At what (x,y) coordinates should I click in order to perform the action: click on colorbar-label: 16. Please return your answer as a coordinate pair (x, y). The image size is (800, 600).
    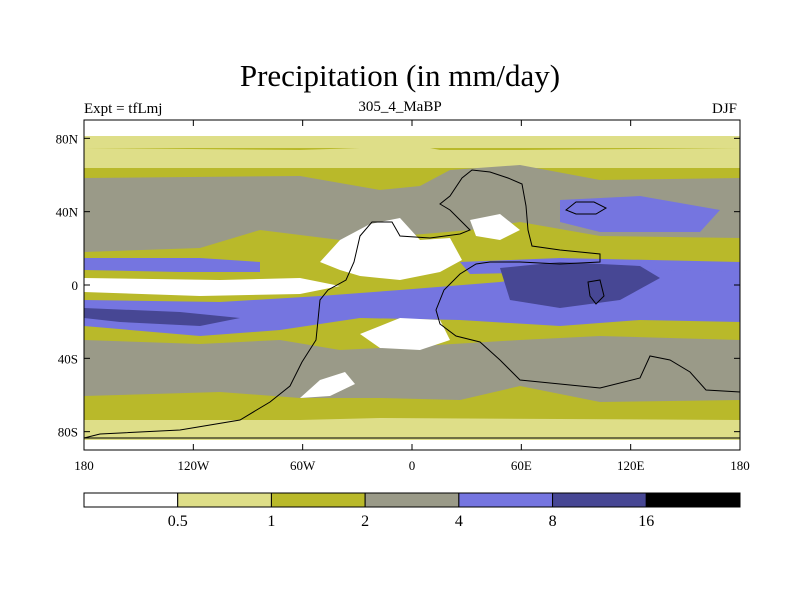
    Looking at the image, I should click on (646, 521).